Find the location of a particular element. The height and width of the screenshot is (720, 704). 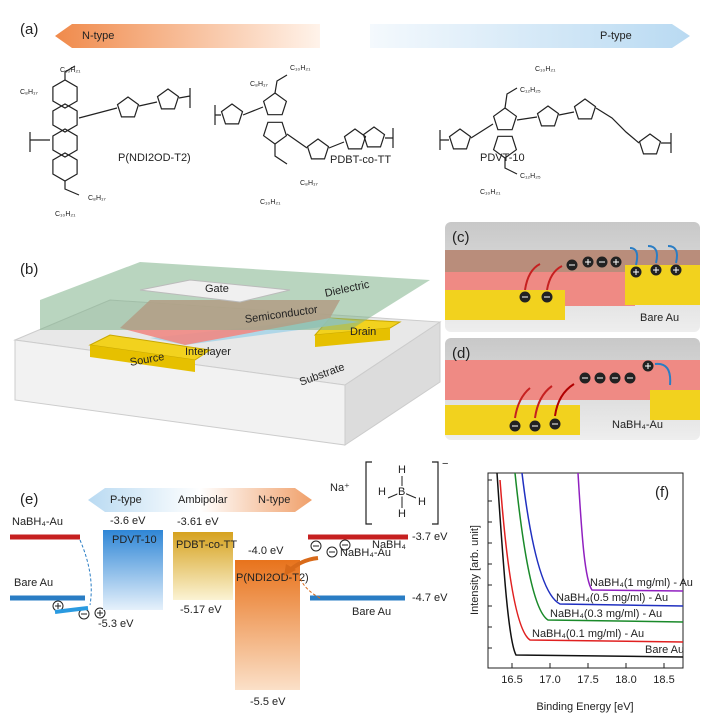

curve-label: NaBH₄(0.5 mg/ml) - Au is located at coordinates (612, 598).